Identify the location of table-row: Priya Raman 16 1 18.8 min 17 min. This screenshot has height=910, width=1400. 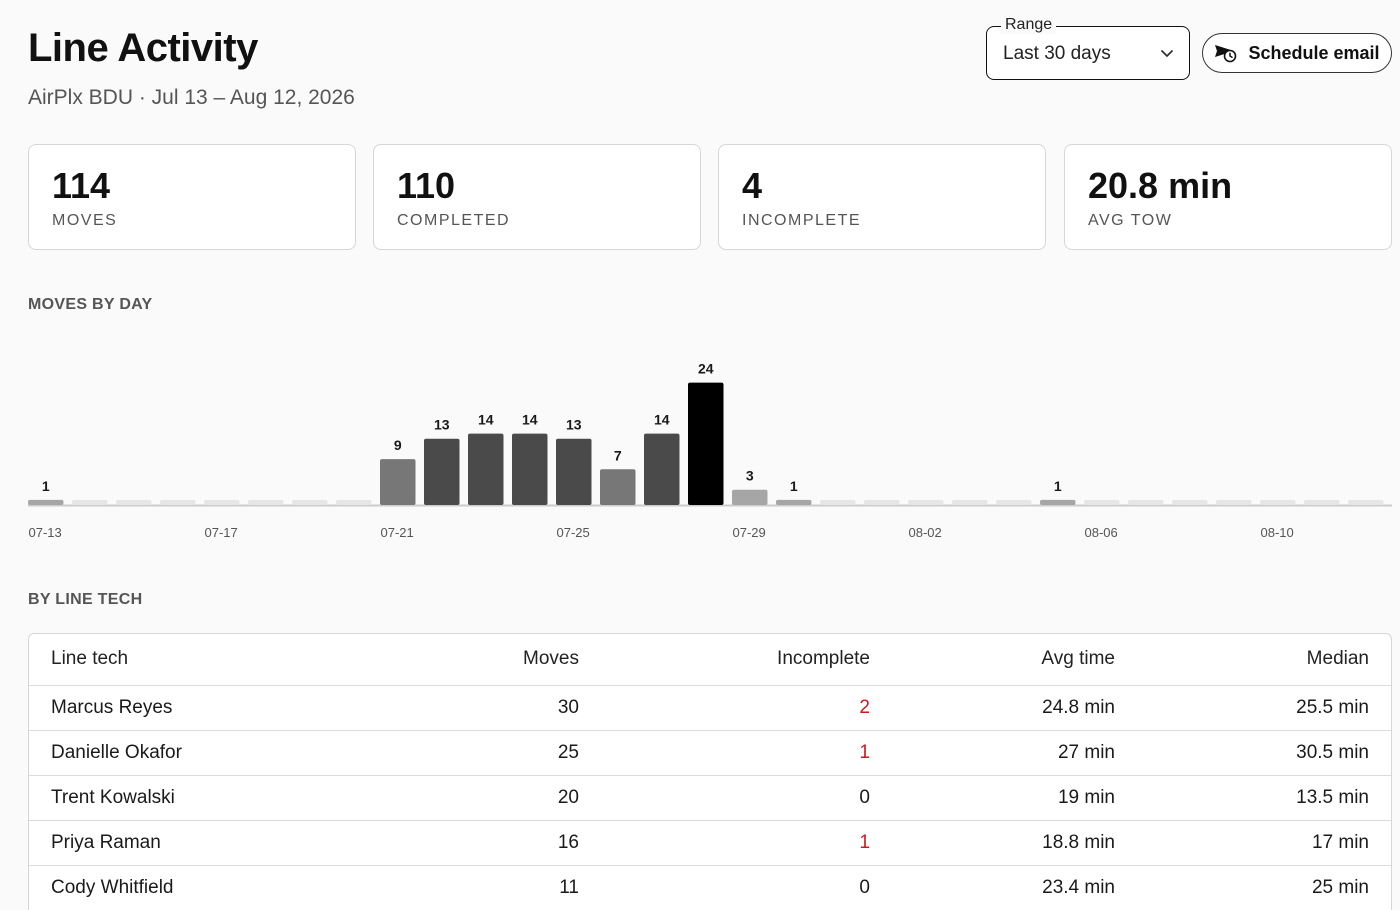
(710, 843).